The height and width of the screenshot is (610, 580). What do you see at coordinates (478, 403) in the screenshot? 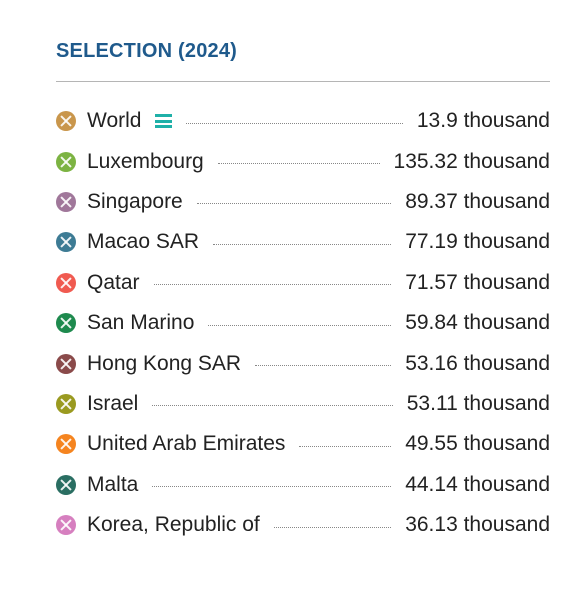
I see `item-value: 53.11 thousand` at bounding box center [478, 403].